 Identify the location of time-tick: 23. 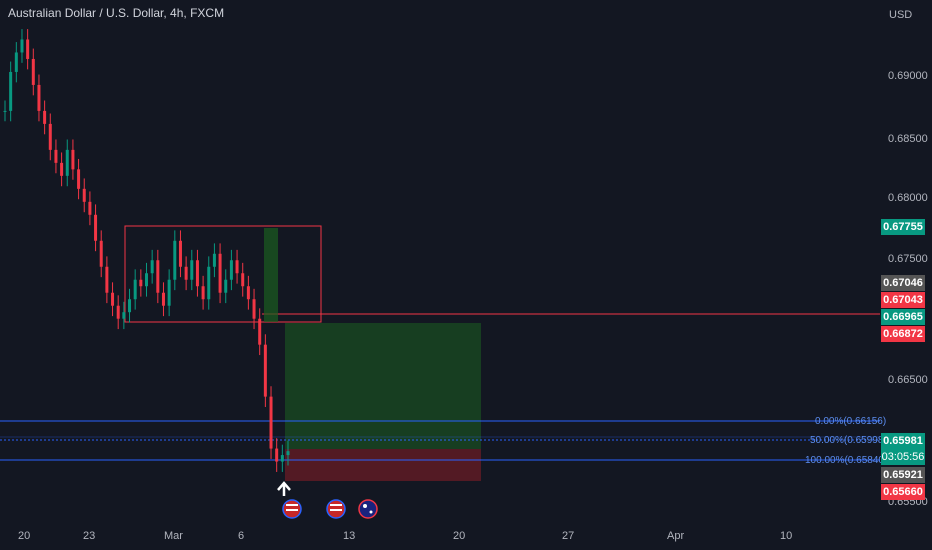
(89, 536).